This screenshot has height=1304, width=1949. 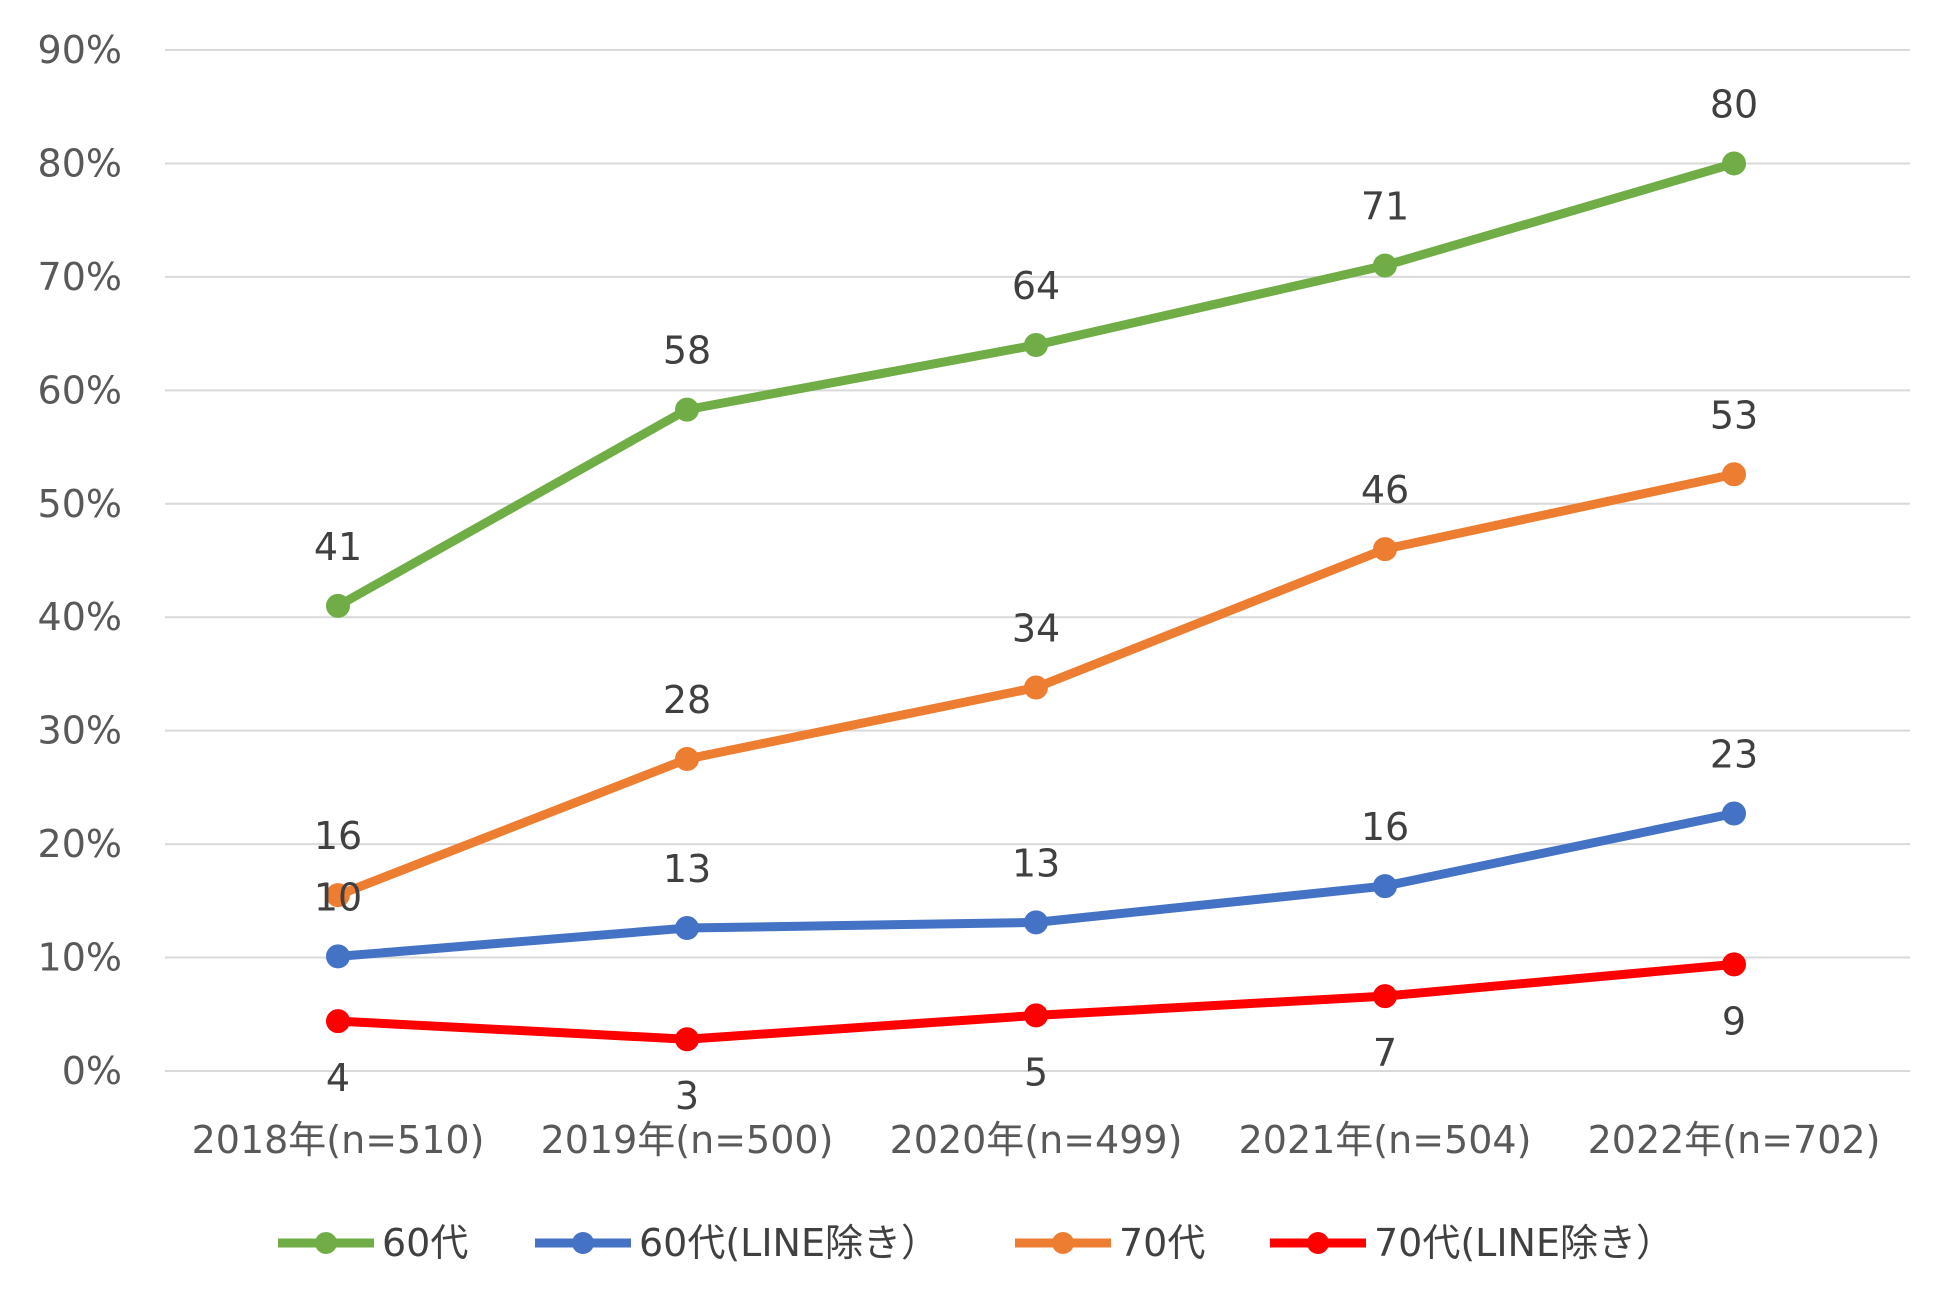 What do you see at coordinates (1734, 415) in the screenshot?
I see `data-label: 53` at bounding box center [1734, 415].